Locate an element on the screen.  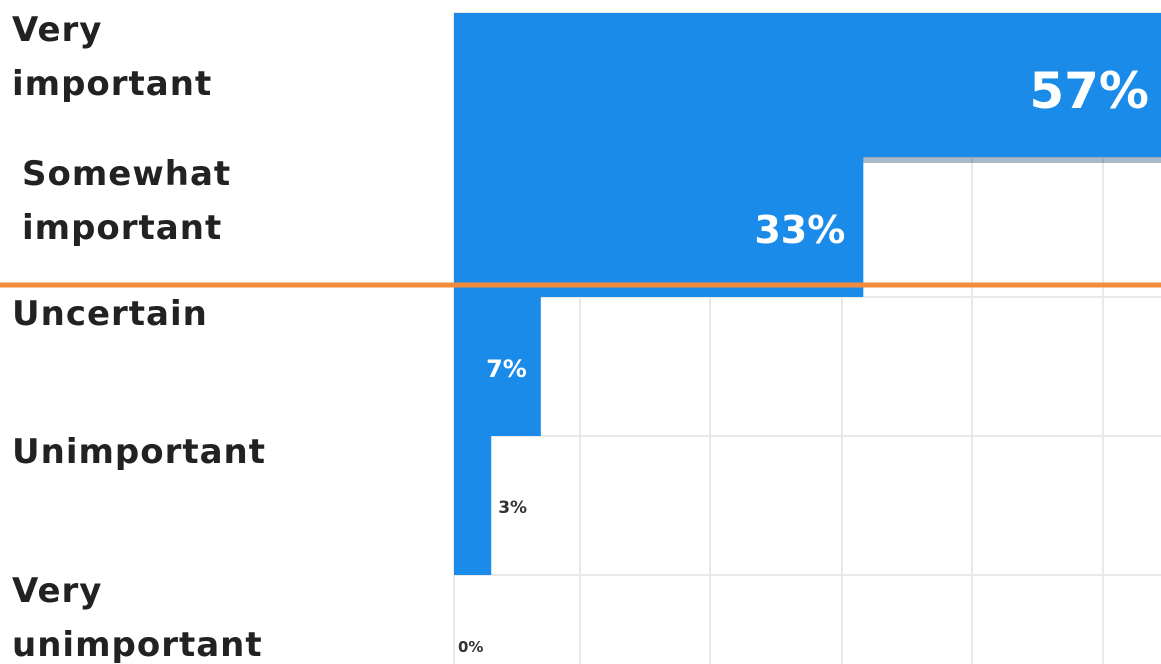
value-label-2: 7% is located at coordinates (506, 369).